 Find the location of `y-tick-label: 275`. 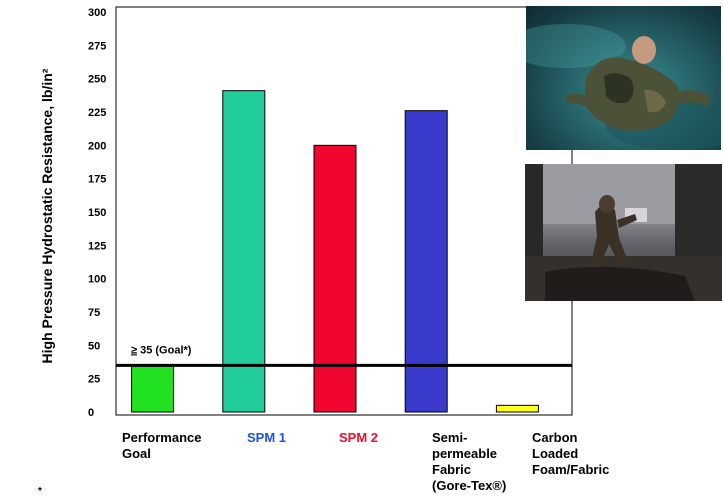

y-tick-label: 275 is located at coordinates (97, 46).